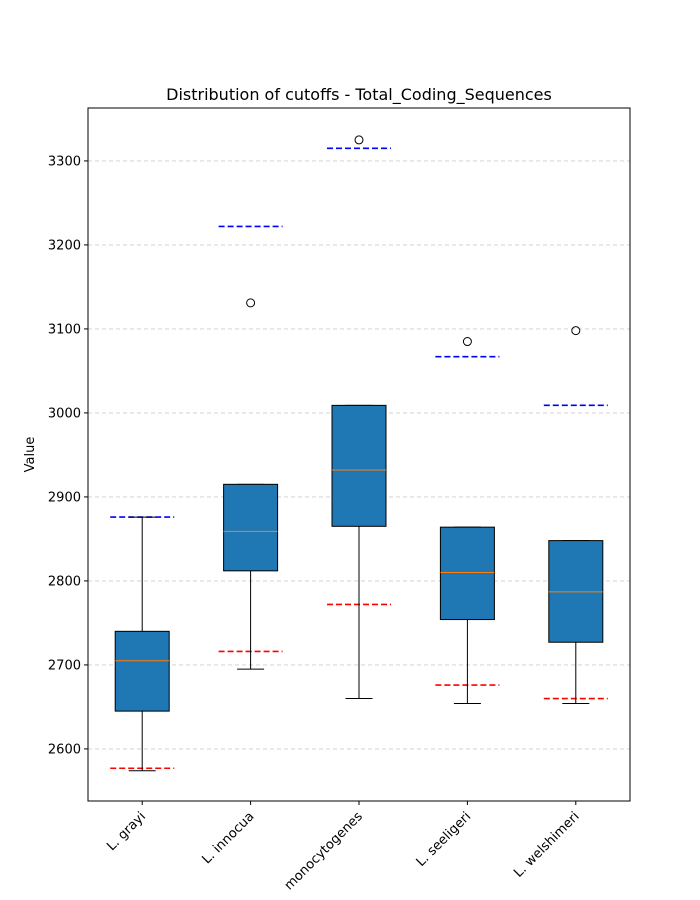 The width and height of the screenshot is (700, 900). Describe the element at coordinates (64, 665) in the screenshot. I see `y-tick-label: 2700` at that location.